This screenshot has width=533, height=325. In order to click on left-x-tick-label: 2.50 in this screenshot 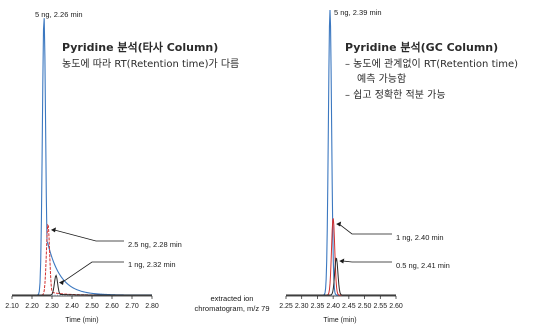, I will do `click(92, 306)`.